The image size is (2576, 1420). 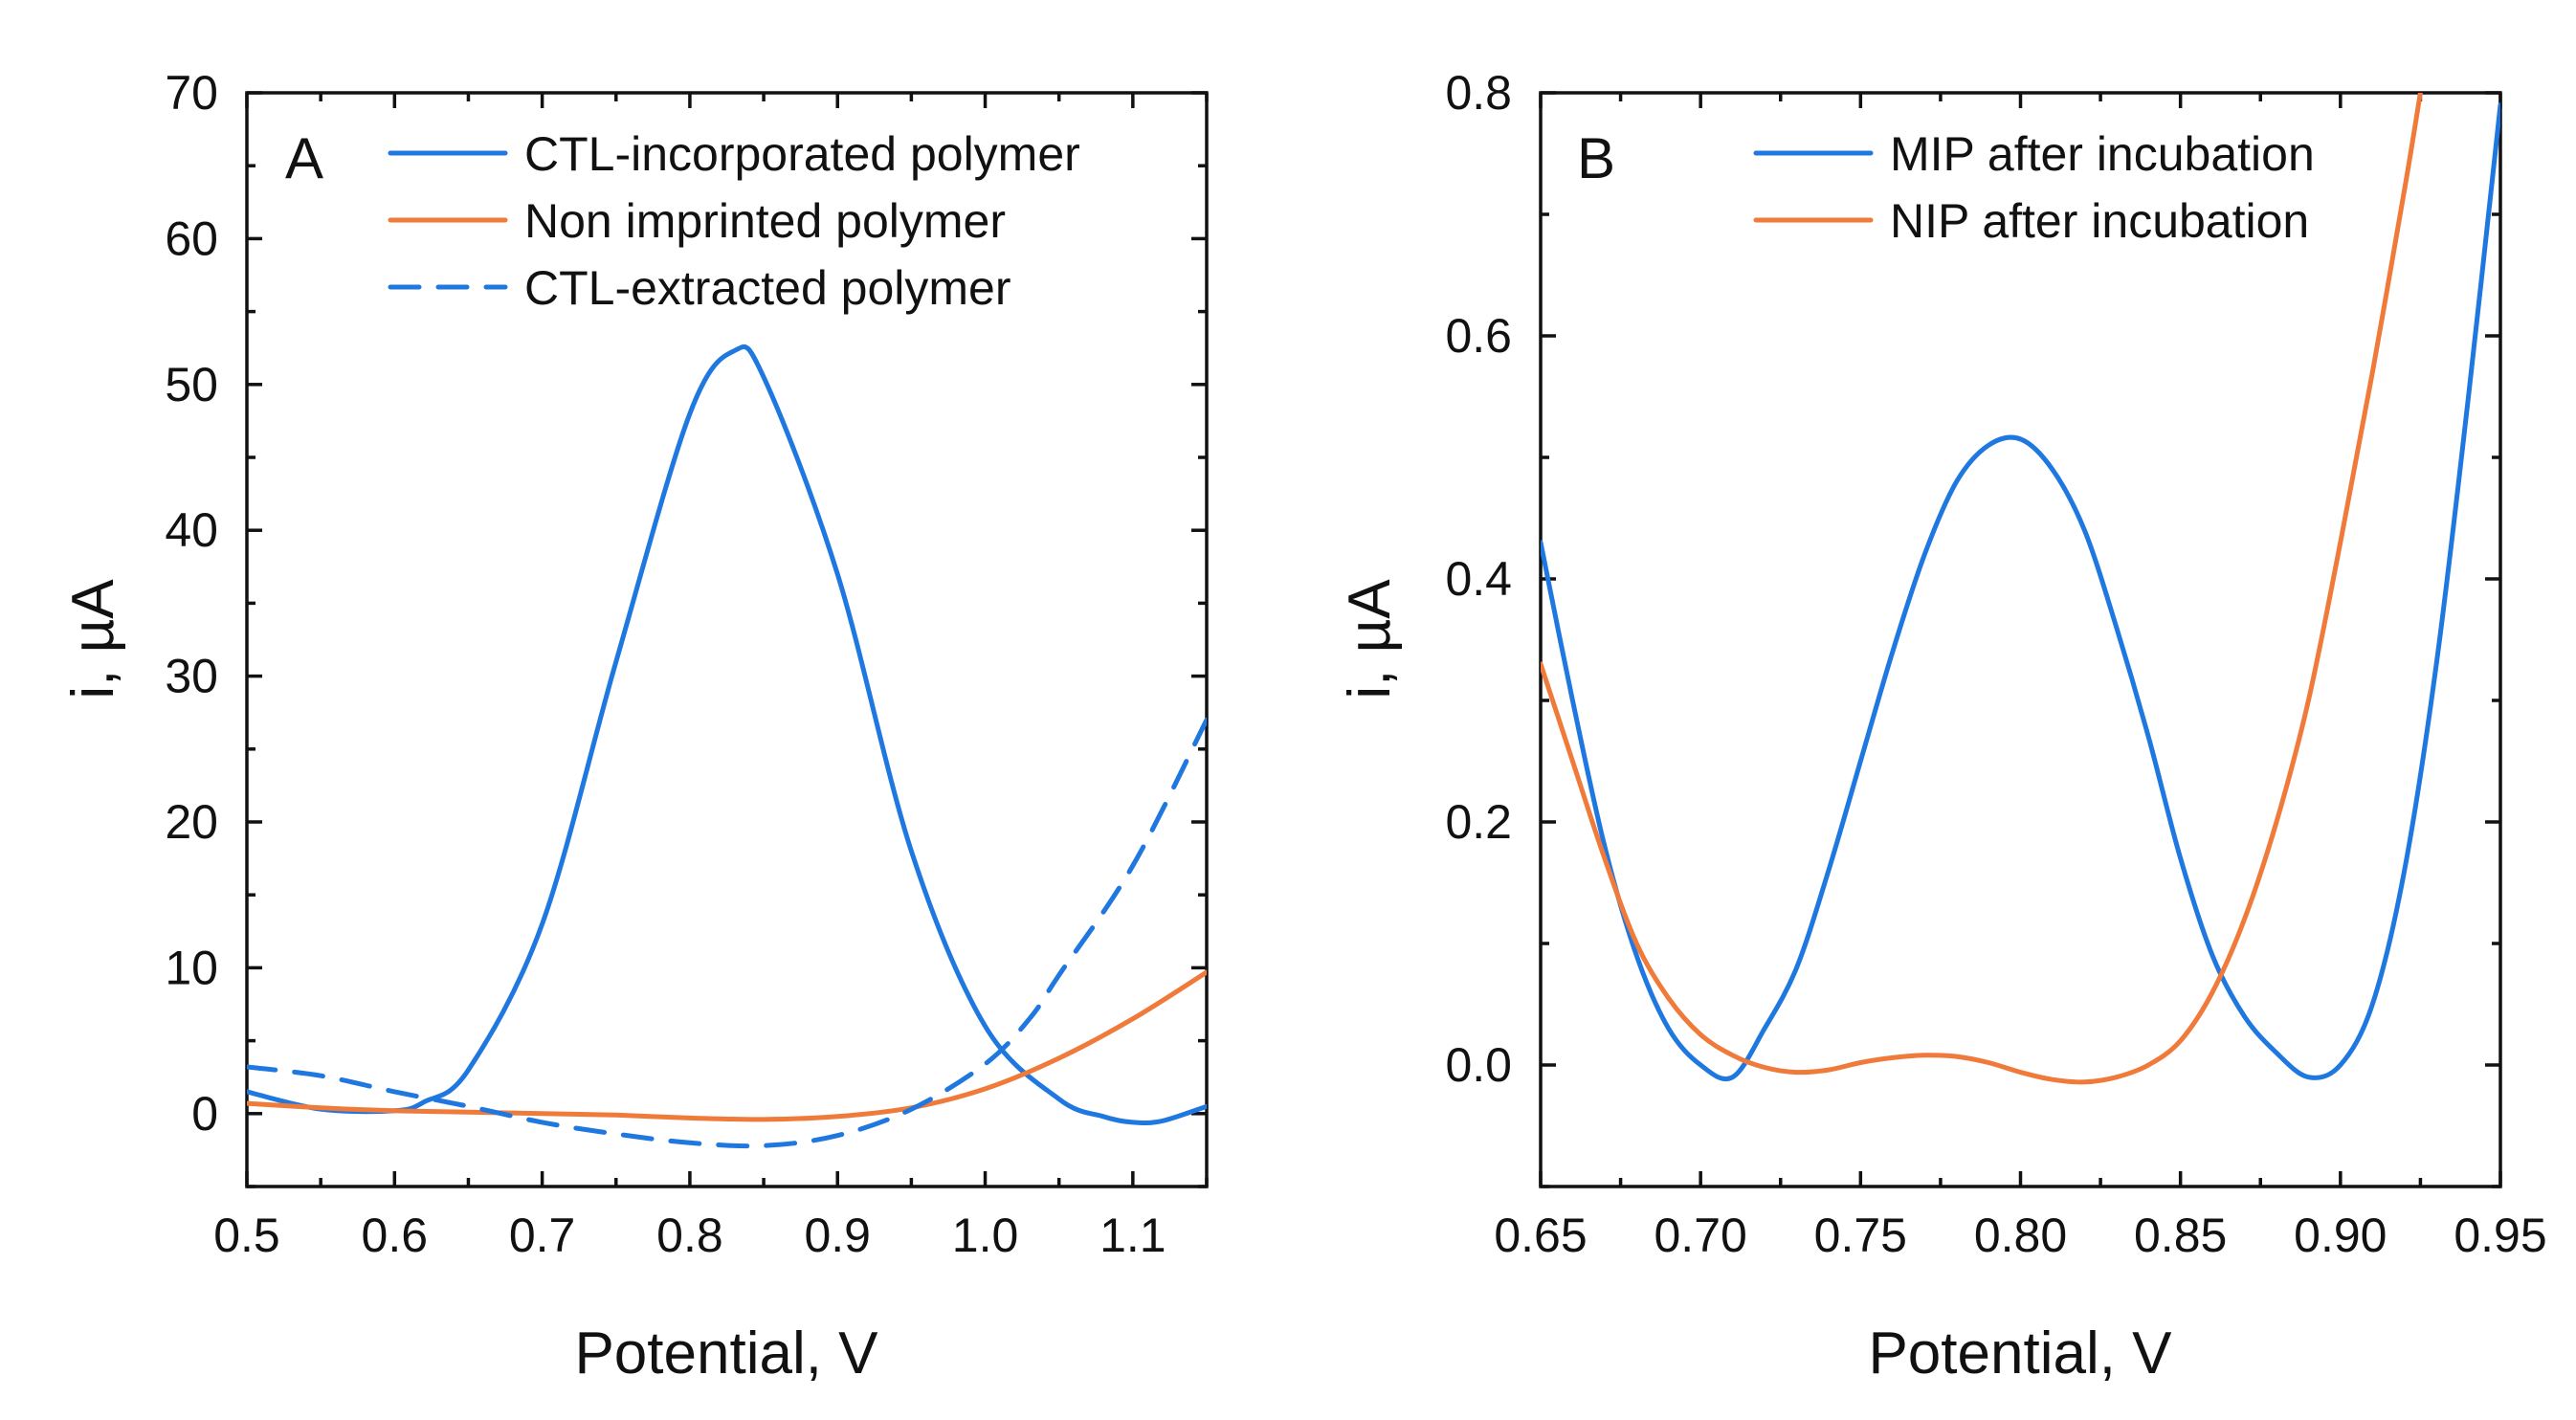 I want to click on x-tick-label: 0.7, so click(x=542, y=1235).